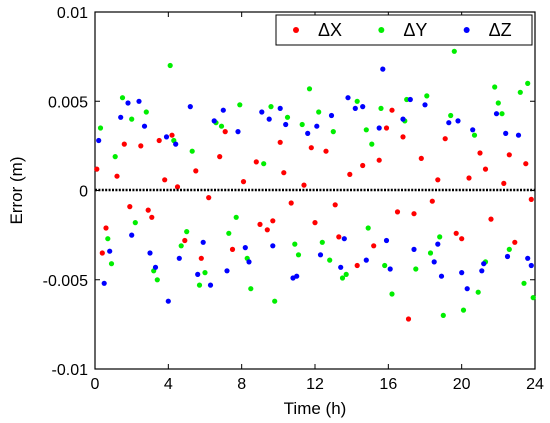 The width and height of the screenshot is (550, 423). What do you see at coordinates (83, 192) in the screenshot?
I see `y-tick-label: 0` at bounding box center [83, 192].